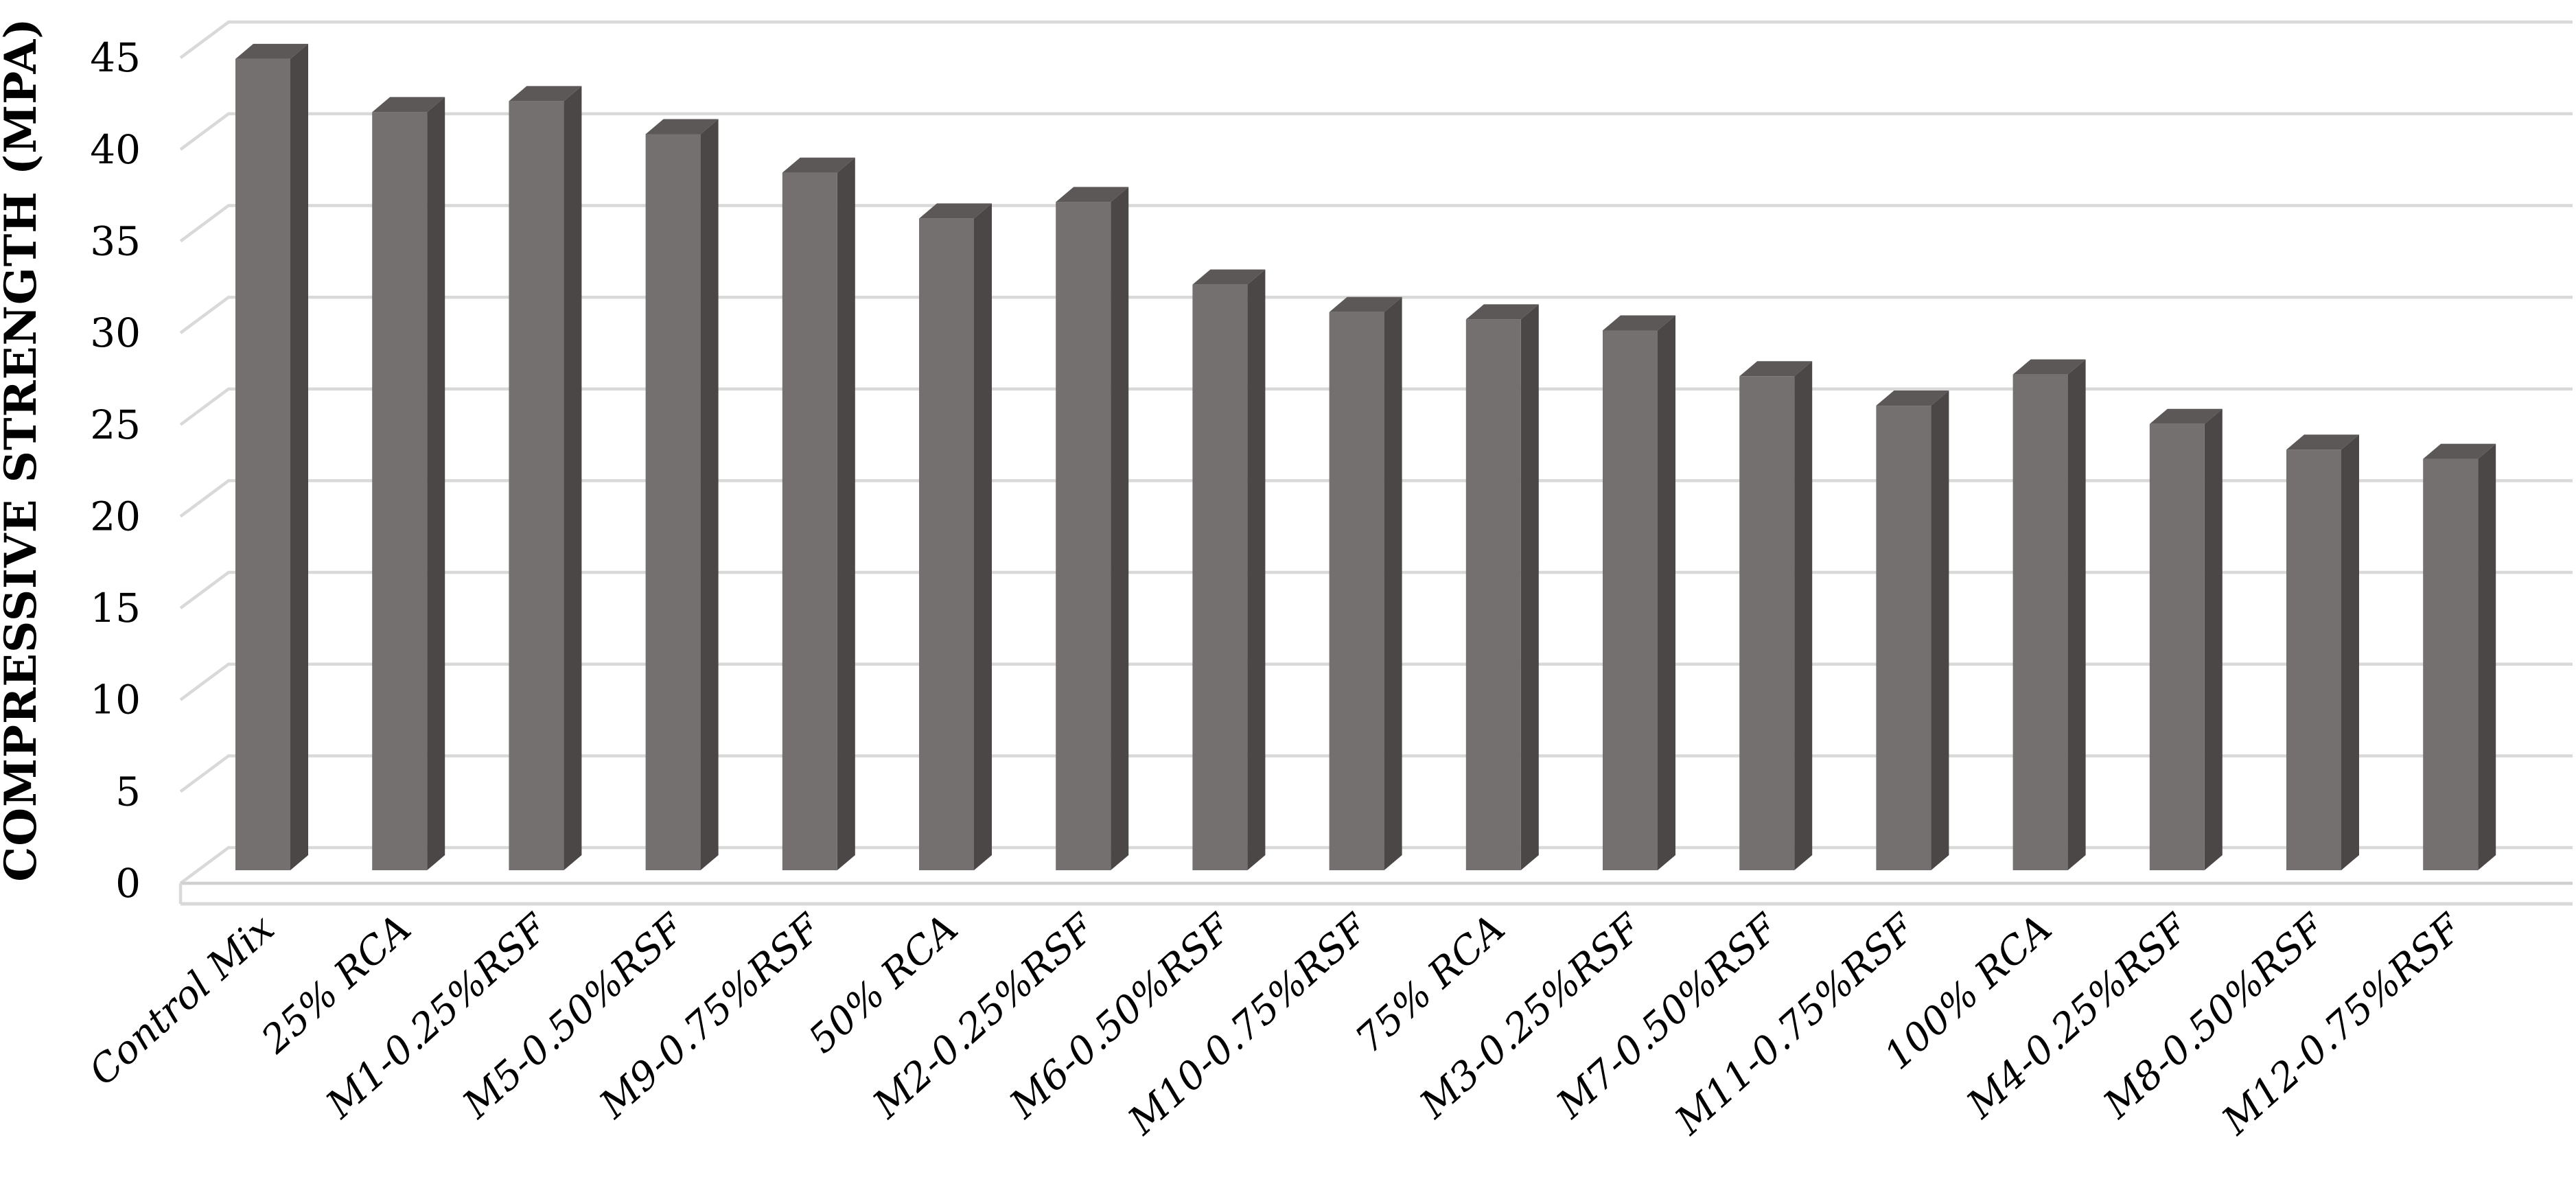 The width and height of the screenshot is (2576, 1188). Describe the element at coordinates (115, 333) in the screenshot. I see `y-tick-label-30: 30` at that location.